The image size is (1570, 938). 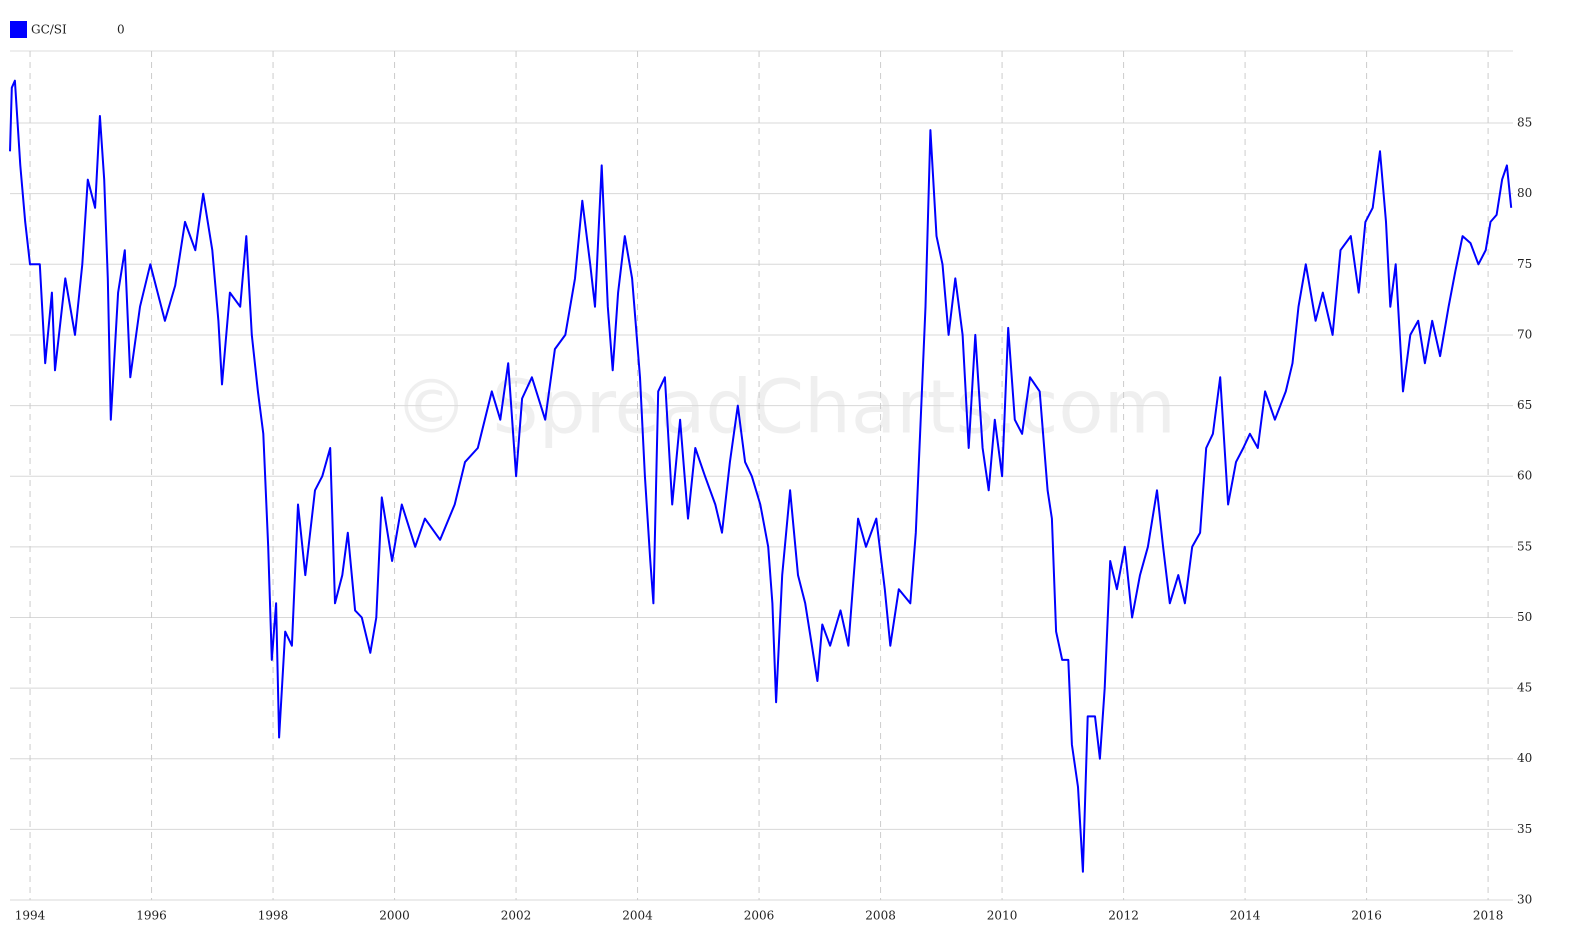 What do you see at coordinates (1524, 476) in the screenshot?
I see `y-tick-label: 60` at bounding box center [1524, 476].